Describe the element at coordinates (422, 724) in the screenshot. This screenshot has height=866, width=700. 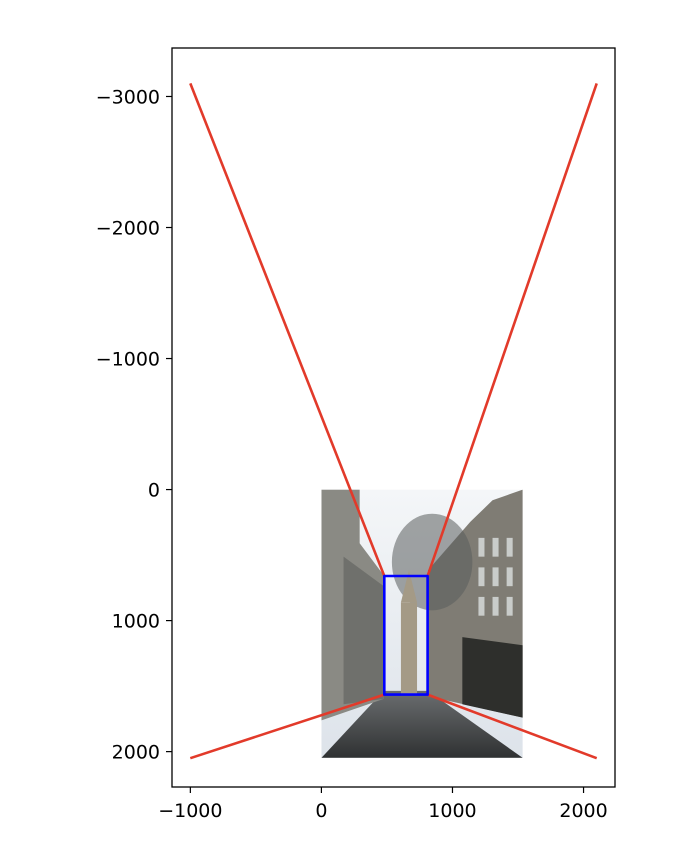
I see `photo-road` at that location.